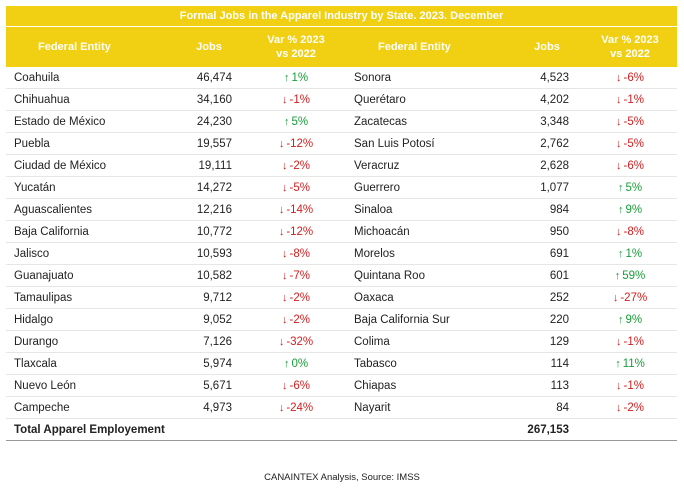 This screenshot has width=684, height=500. Describe the element at coordinates (300, 363) in the screenshot. I see `var-value: 0%` at that location.